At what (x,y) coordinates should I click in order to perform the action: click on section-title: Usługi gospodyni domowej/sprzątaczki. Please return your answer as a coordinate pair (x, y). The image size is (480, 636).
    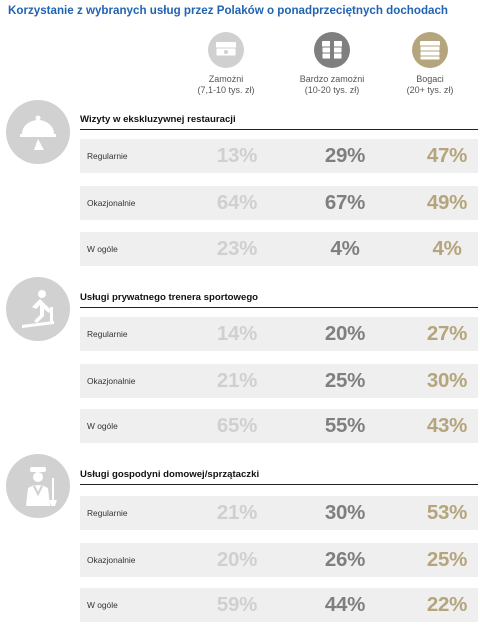
    Looking at the image, I should click on (170, 474).